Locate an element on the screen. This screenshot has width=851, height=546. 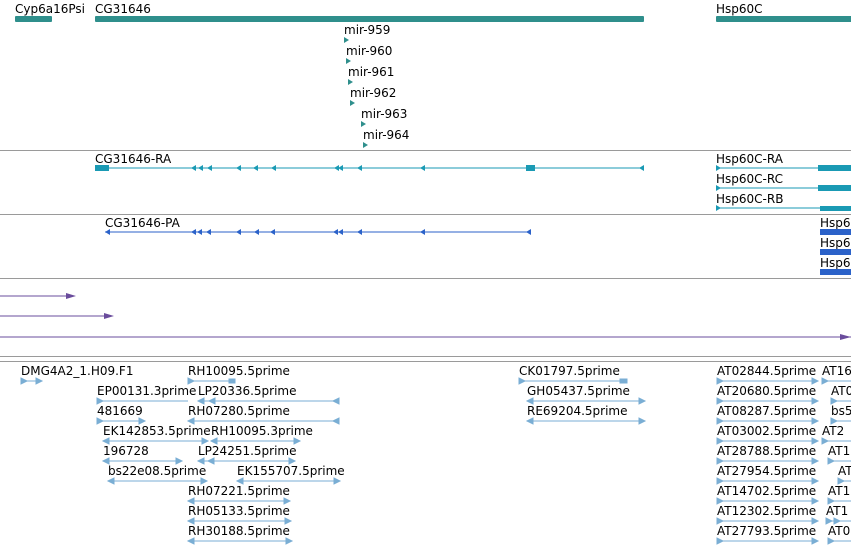
gene-feature-hsp60c is located at coordinates (783, 19).